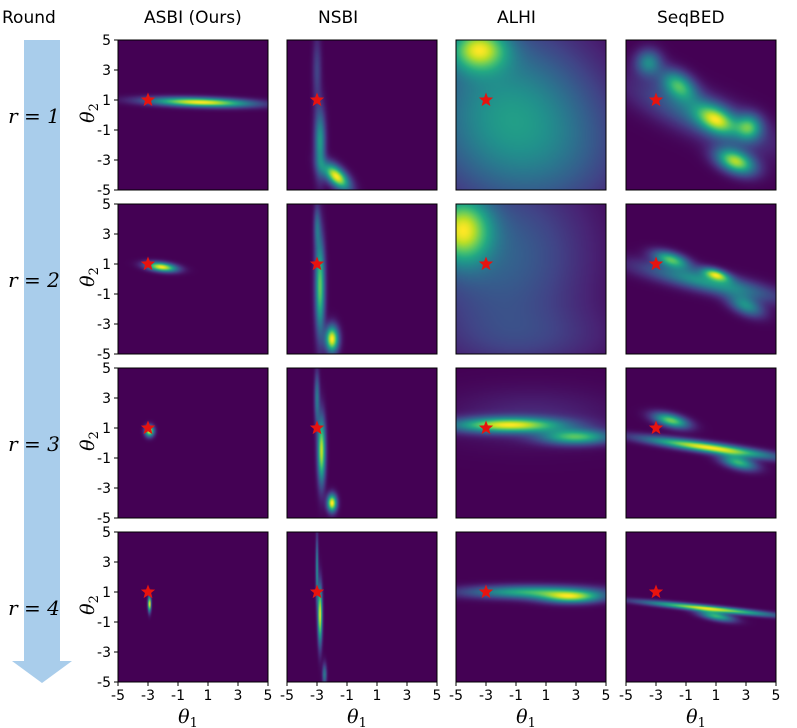 This screenshot has height=728, width=797. What do you see at coordinates (193, 18) in the screenshot?
I see `column-header-asbi: ASBI (Ours)` at bounding box center [193, 18].